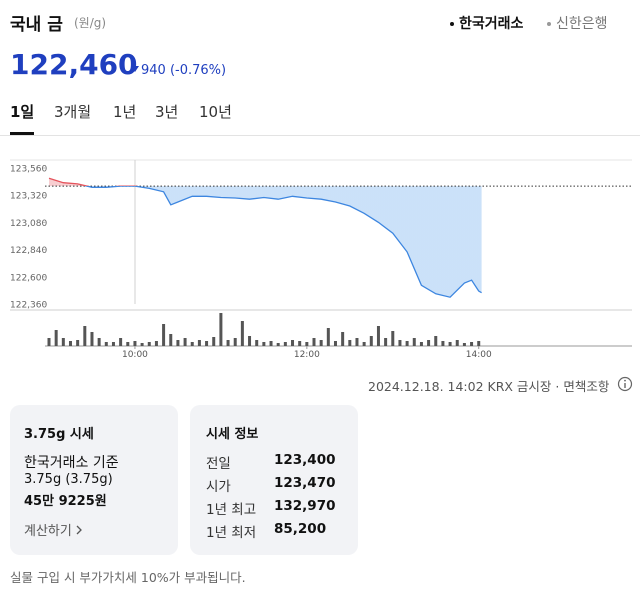 The height and width of the screenshot is (595, 640). I want to click on y-tick-label: 123,080, so click(28, 224).